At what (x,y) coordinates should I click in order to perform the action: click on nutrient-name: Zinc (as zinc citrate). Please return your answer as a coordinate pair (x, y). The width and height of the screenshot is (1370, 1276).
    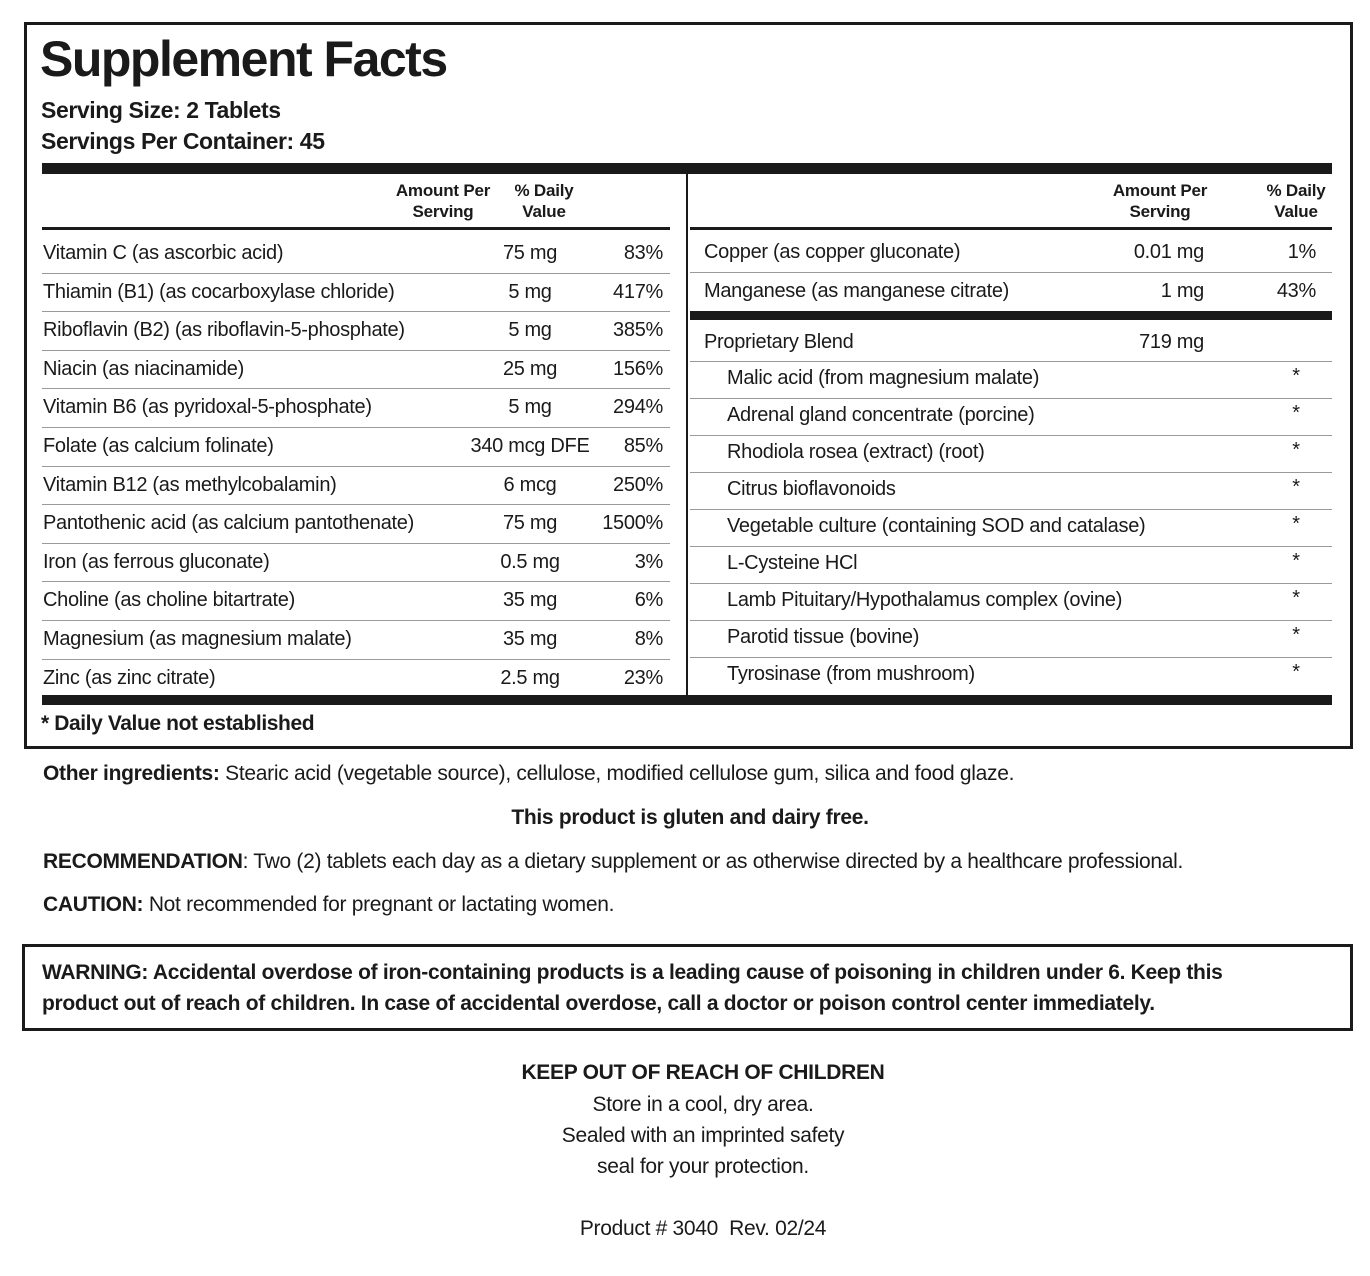
    Looking at the image, I should click on (129, 677).